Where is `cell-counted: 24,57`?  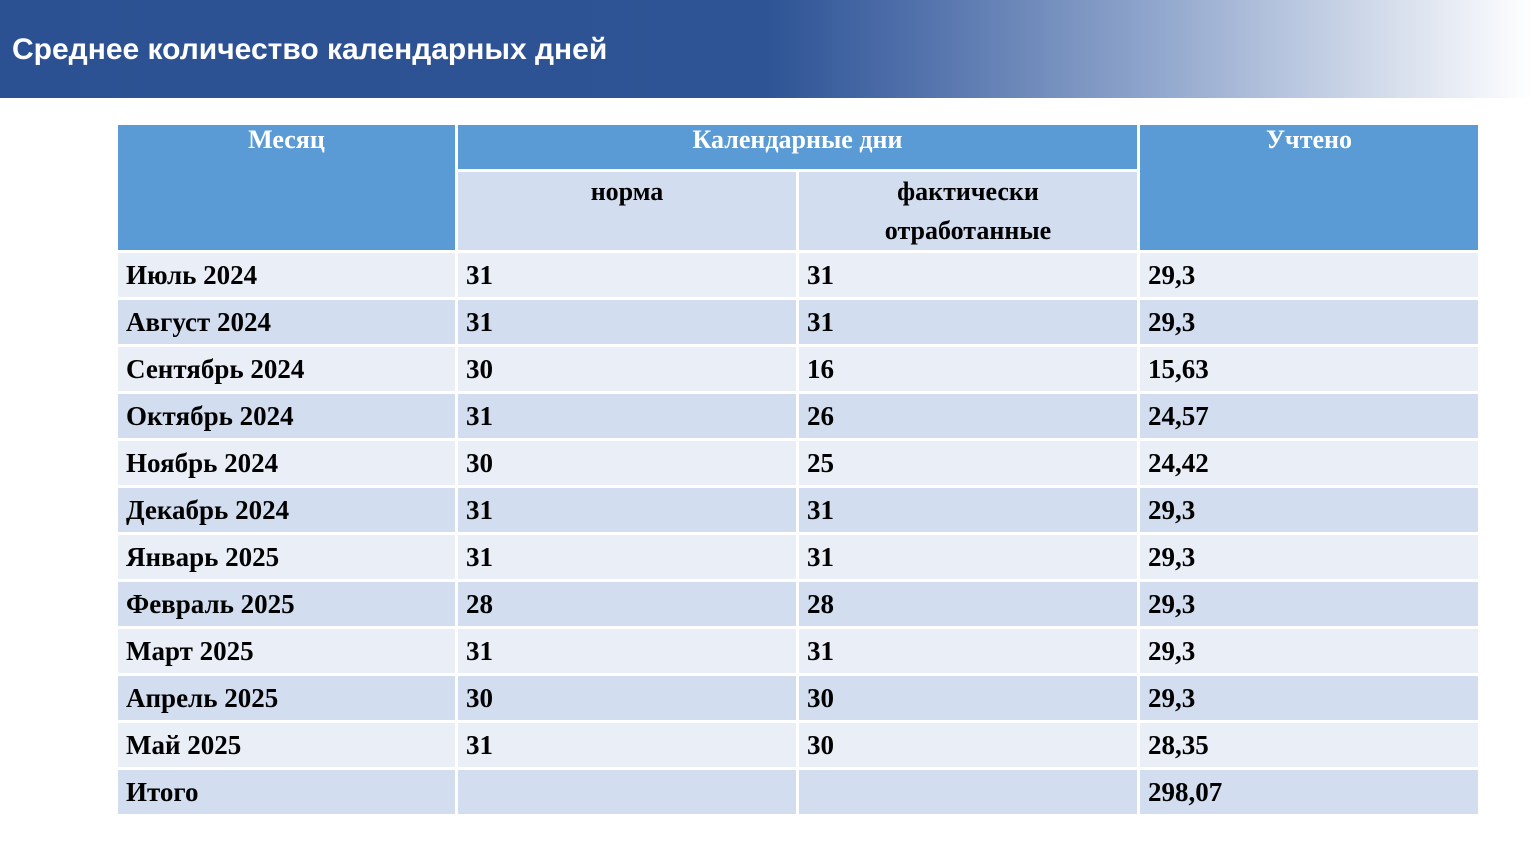 cell-counted: 24,57 is located at coordinates (1309, 416).